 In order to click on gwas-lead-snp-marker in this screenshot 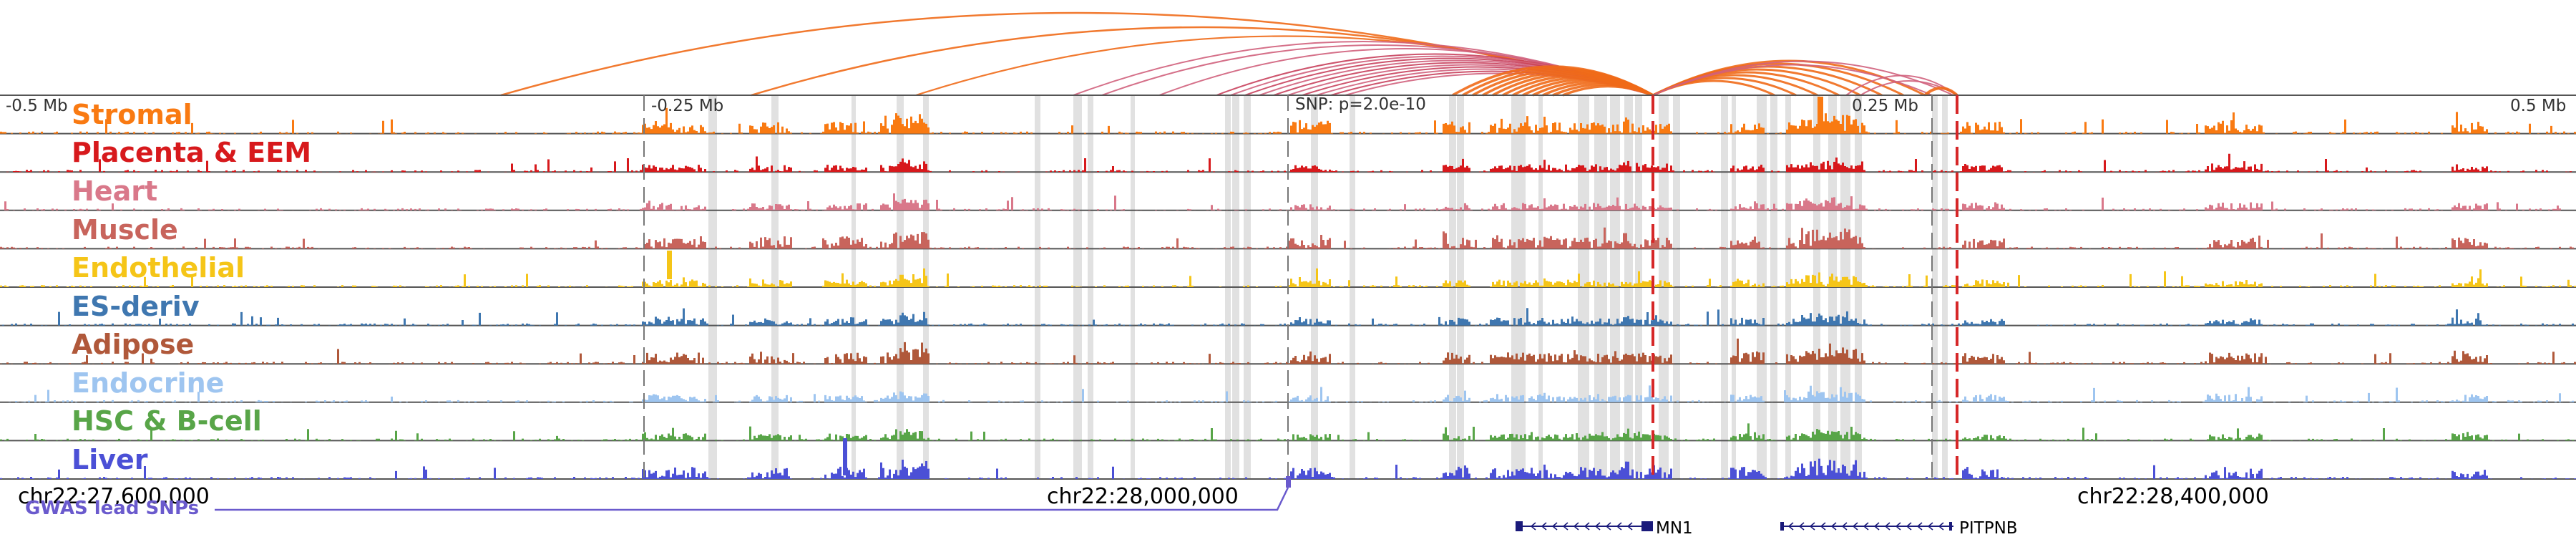, I will do `click(753, 493)`.